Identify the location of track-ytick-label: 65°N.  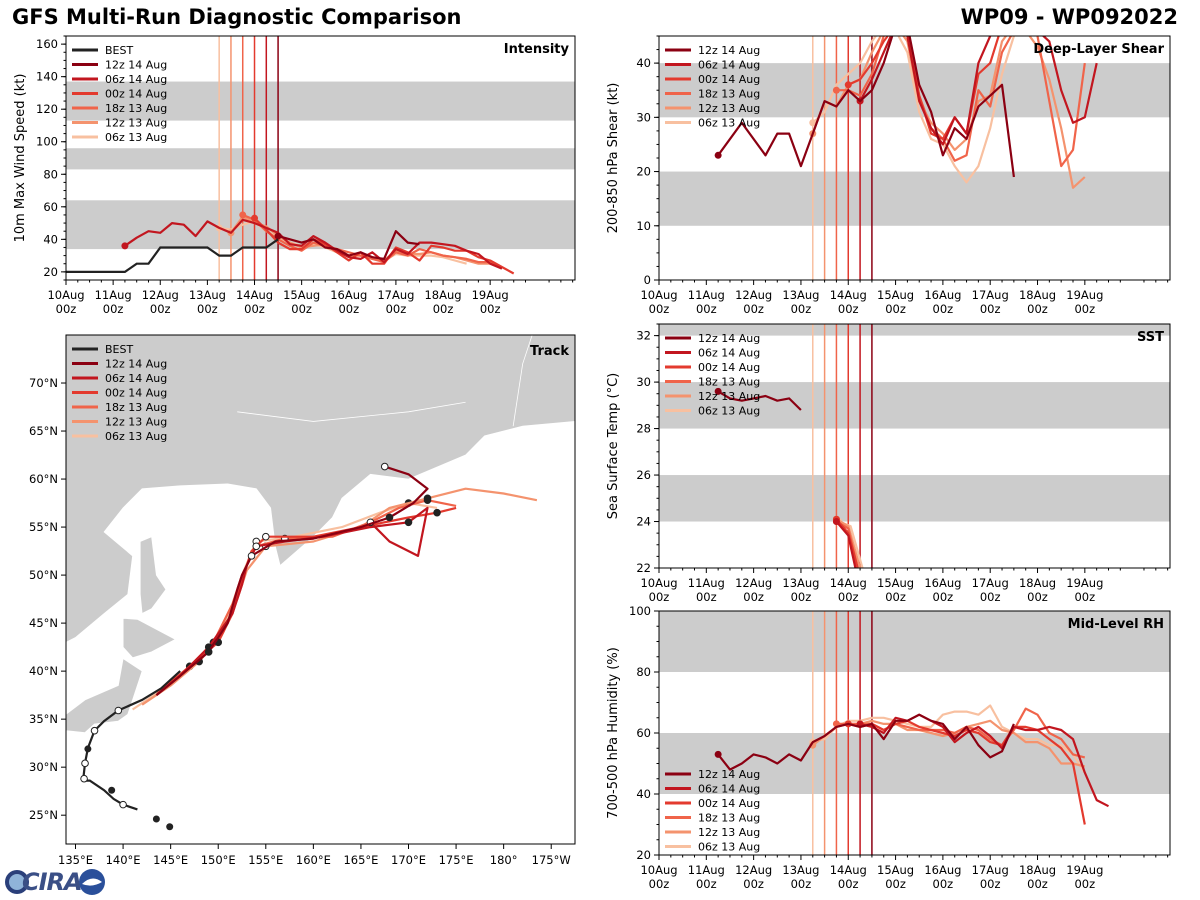
(43, 431).